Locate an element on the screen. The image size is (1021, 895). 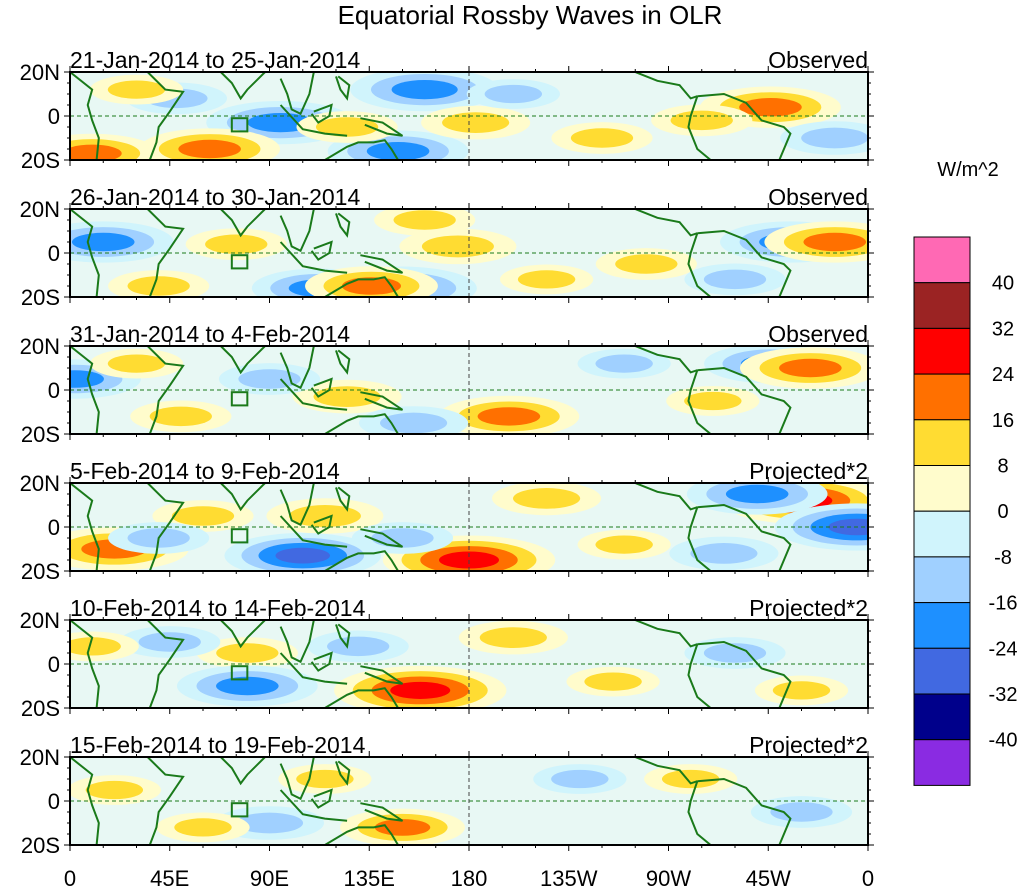
panel-date-range: 15-Feb-2014 to 19-Feb-2014 is located at coordinates (218, 745).